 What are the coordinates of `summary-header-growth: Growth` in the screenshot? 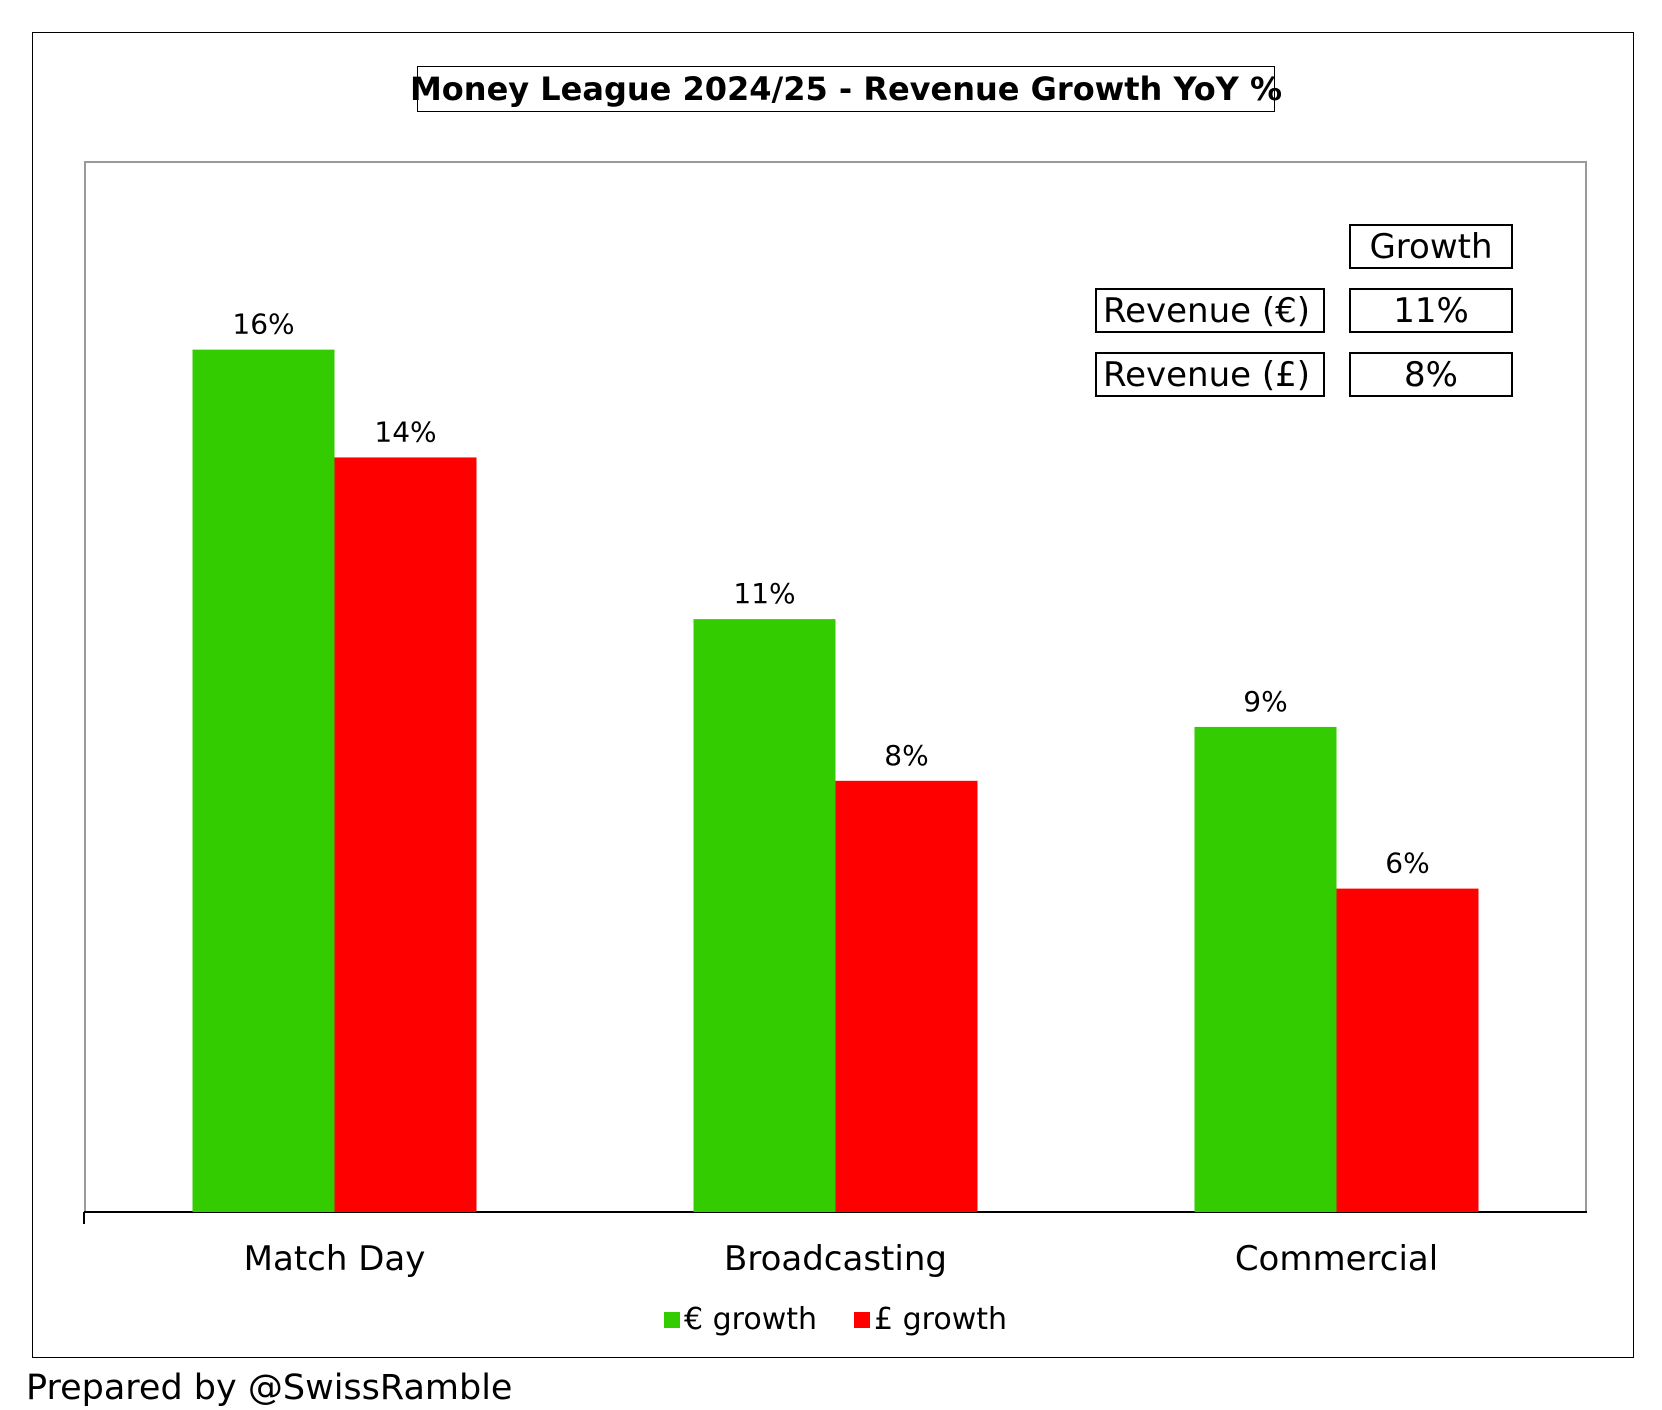 It's located at (1431, 246).